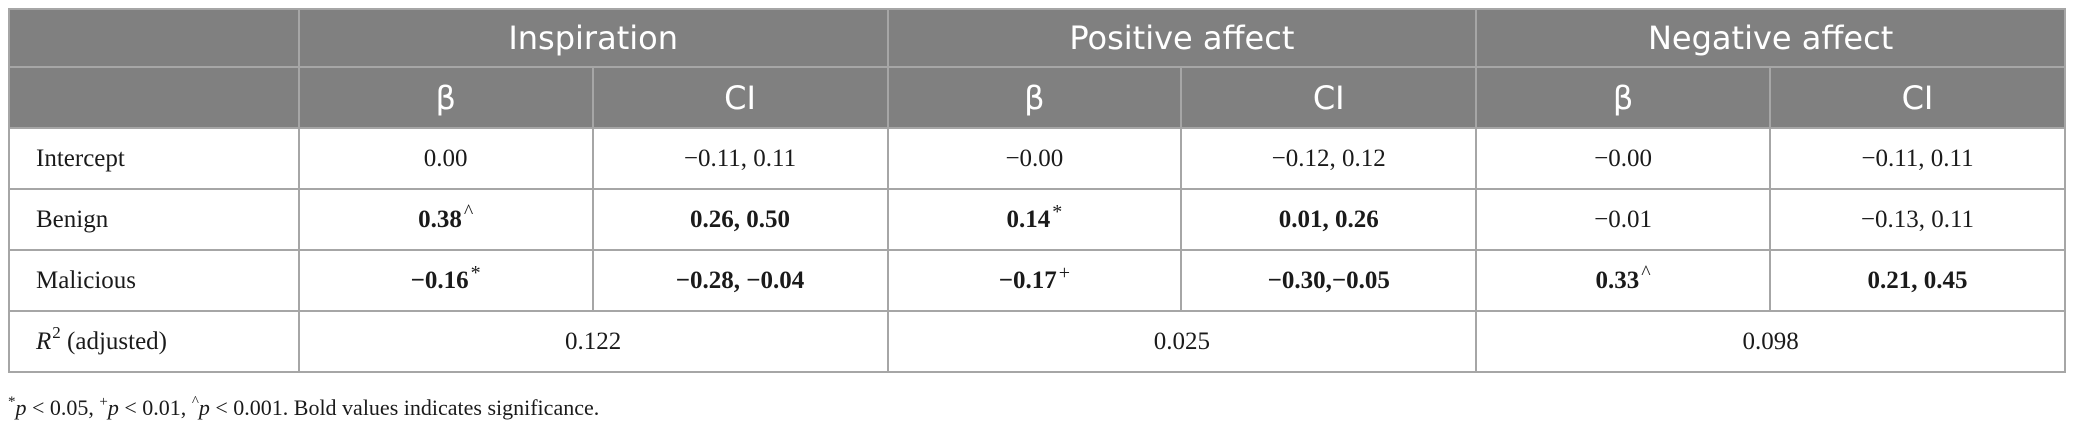 This screenshot has height=435, width=2075. Describe the element at coordinates (154, 158) in the screenshot. I see `row-label: Intercept` at that location.